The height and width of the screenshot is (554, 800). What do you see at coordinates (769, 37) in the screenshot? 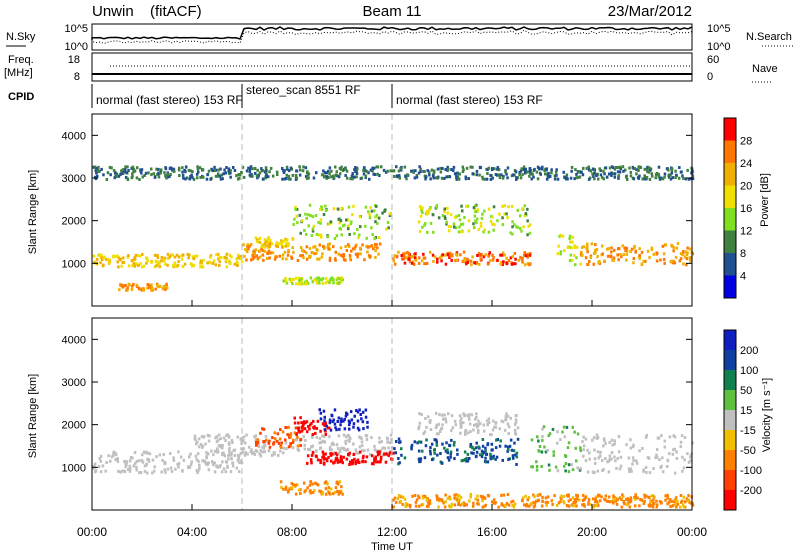
I see `noise-right-label: N.Search` at bounding box center [769, 37].